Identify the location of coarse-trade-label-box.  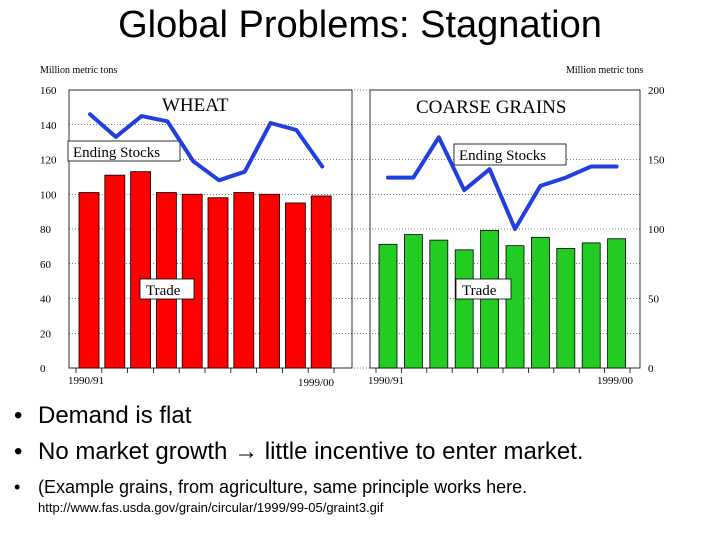
(483, 289).